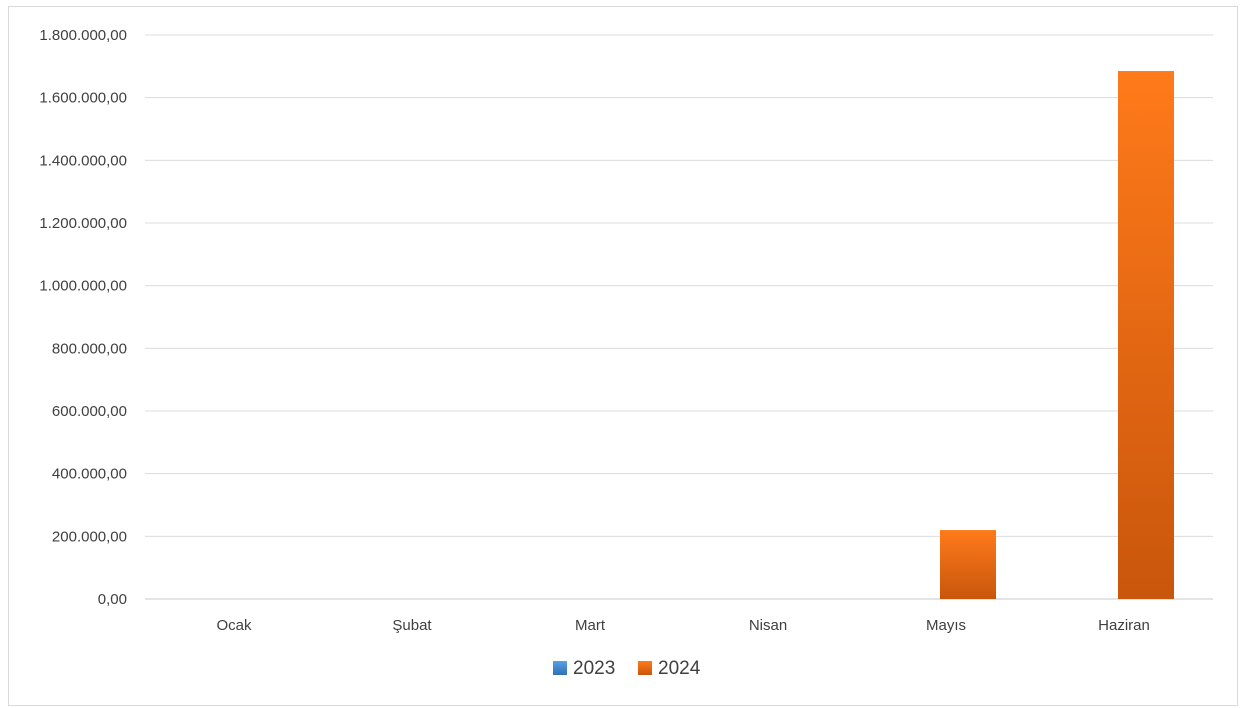  What do you see at coordinates (594, 668) in the screenshot?
I see `legend-label-2023: 2023` at bounding box center [594, 668].